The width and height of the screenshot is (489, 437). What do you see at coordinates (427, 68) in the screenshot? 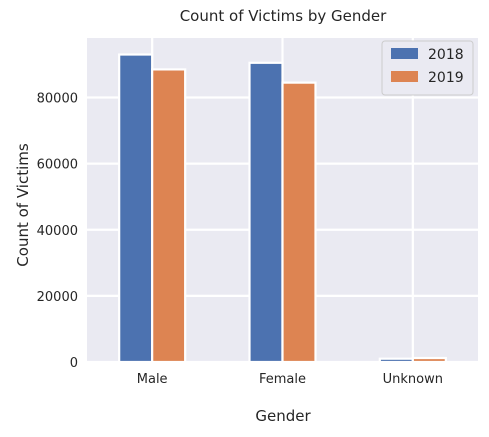
I see `legend: 2018 2019` at bounding box center [427, 68].